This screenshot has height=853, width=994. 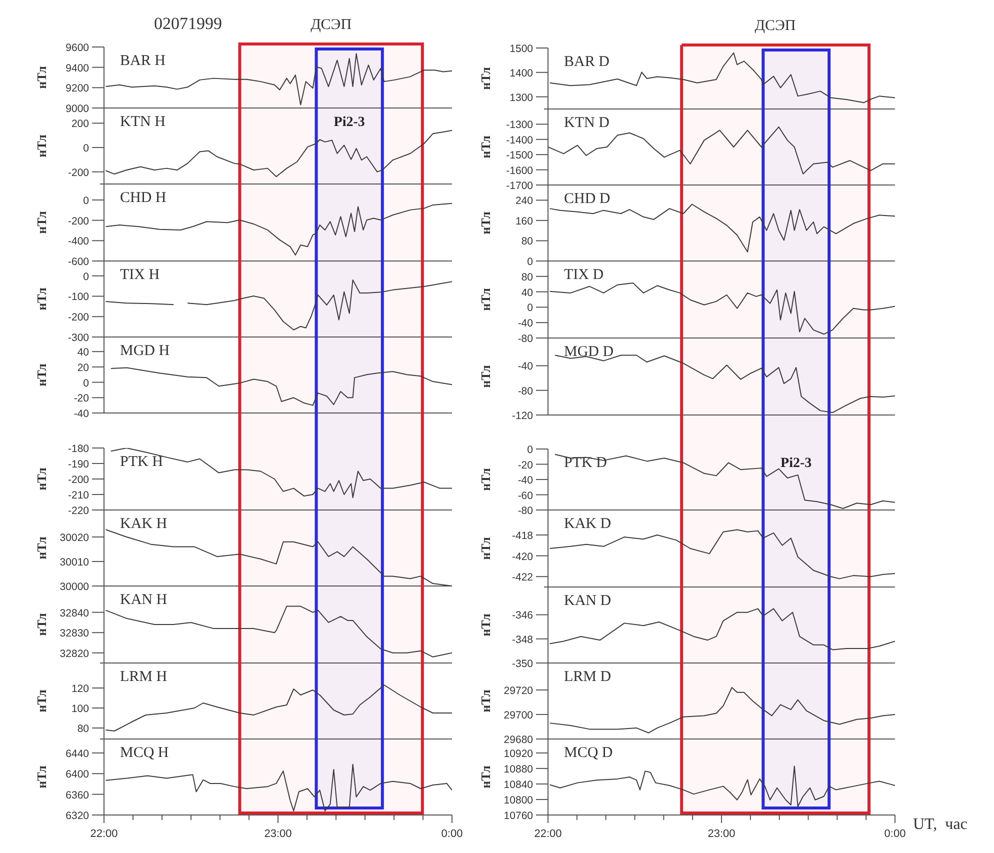 What do you see at coordinates (278, 834) in the screenshot?
I see `x-tick-label: 23:00` at bounding box center [278, 834].